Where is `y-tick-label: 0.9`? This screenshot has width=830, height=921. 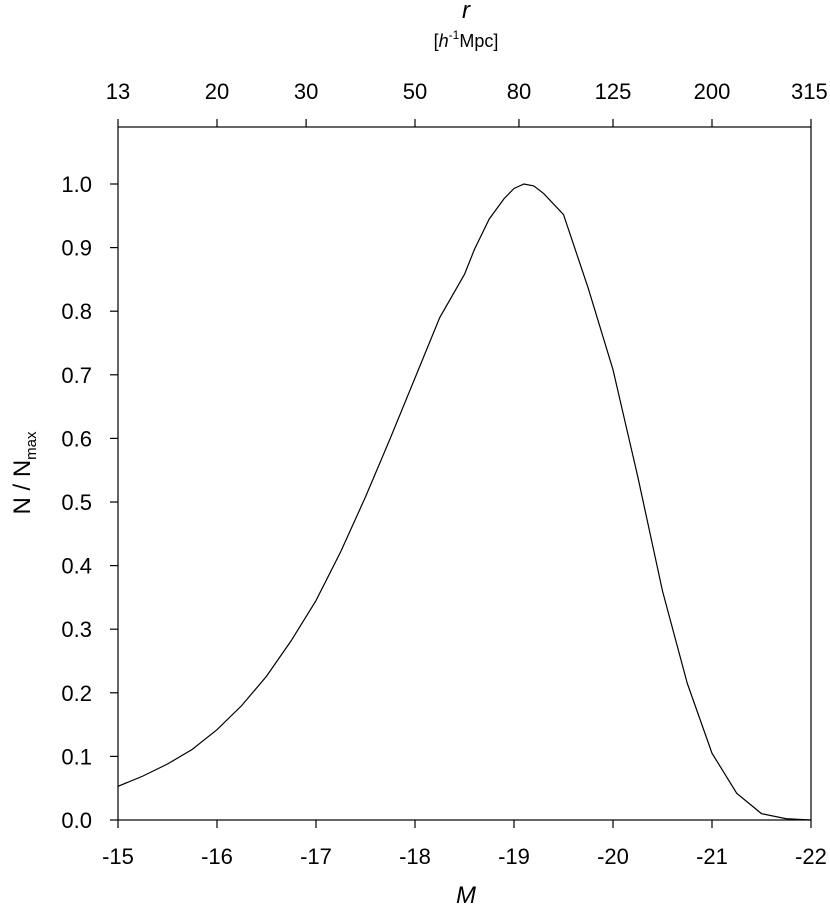
y-tick-label: 0.9 is located at coordinates (76, 248).